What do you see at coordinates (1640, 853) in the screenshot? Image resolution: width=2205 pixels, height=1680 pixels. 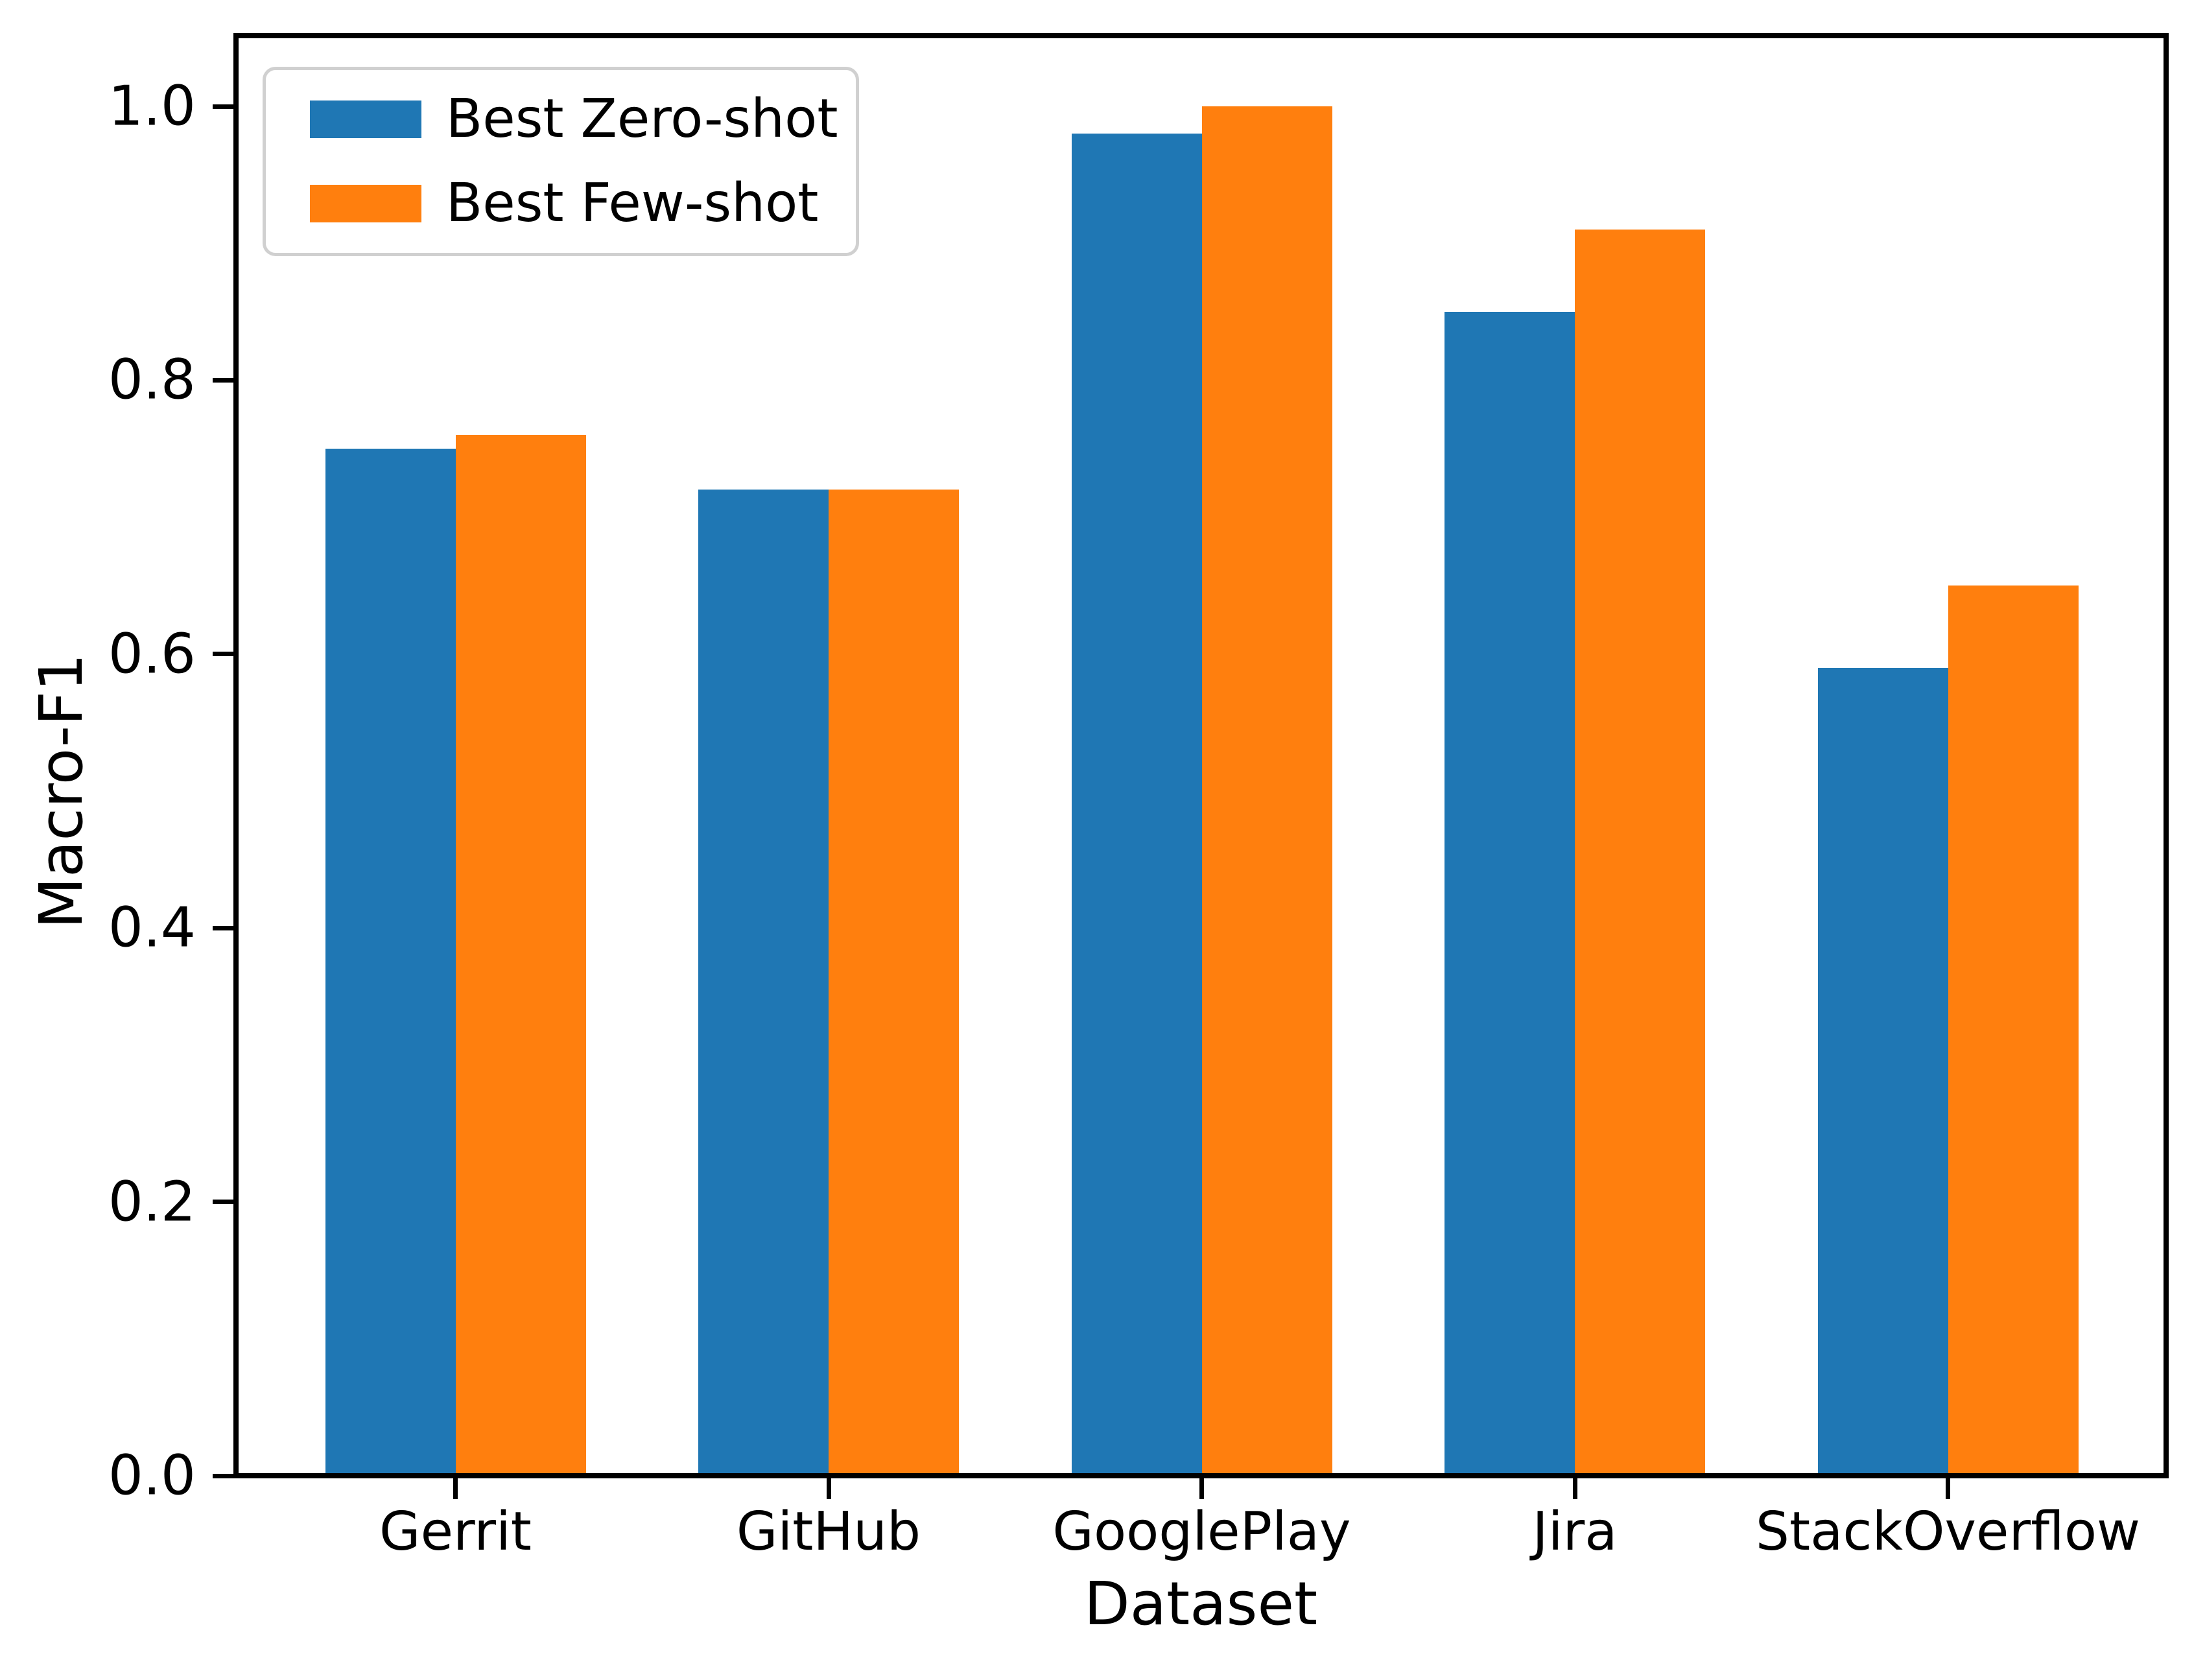 I see `bar-best-few-shot-jira` at bounding box center [1640, 853].